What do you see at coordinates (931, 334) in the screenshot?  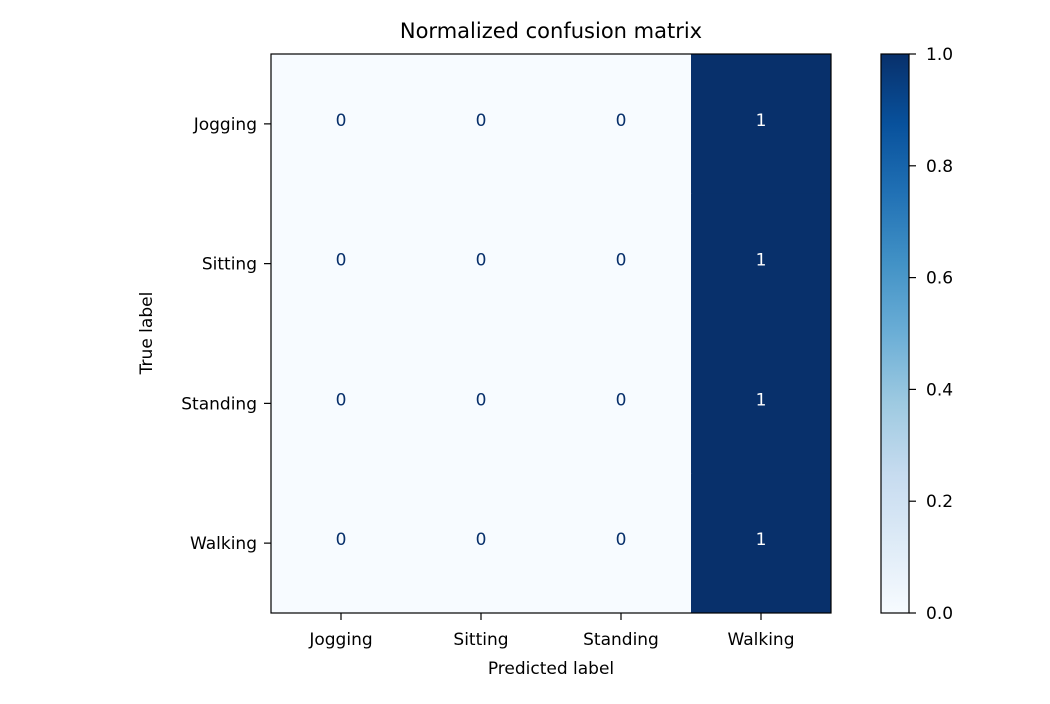 I see `colorbar-ticks: 0.0 0.2 0.4 0.6 0.8 1.0` at bounding box center [931, 334].